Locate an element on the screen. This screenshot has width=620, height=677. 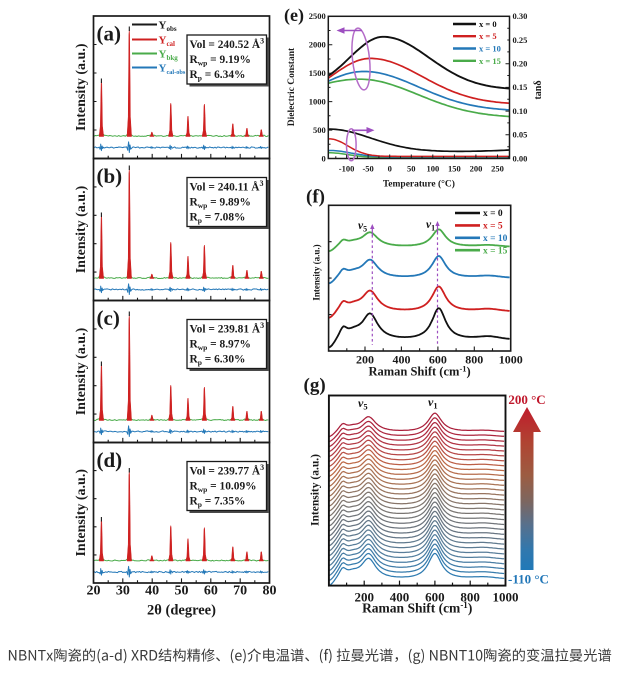
svg-text: 0.30 is located at coordinates (520, 16).